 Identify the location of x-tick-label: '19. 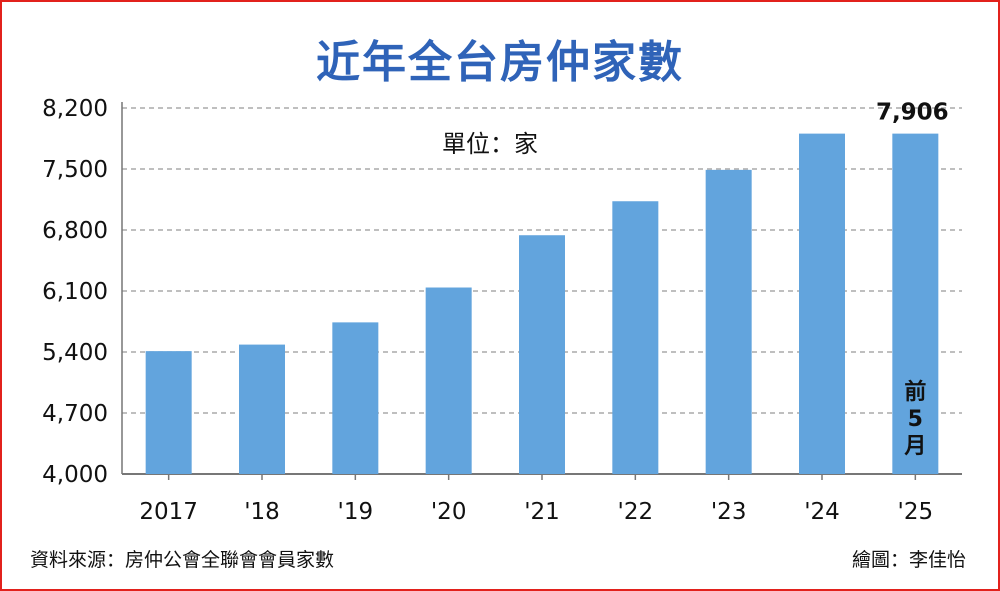
(356, 512).